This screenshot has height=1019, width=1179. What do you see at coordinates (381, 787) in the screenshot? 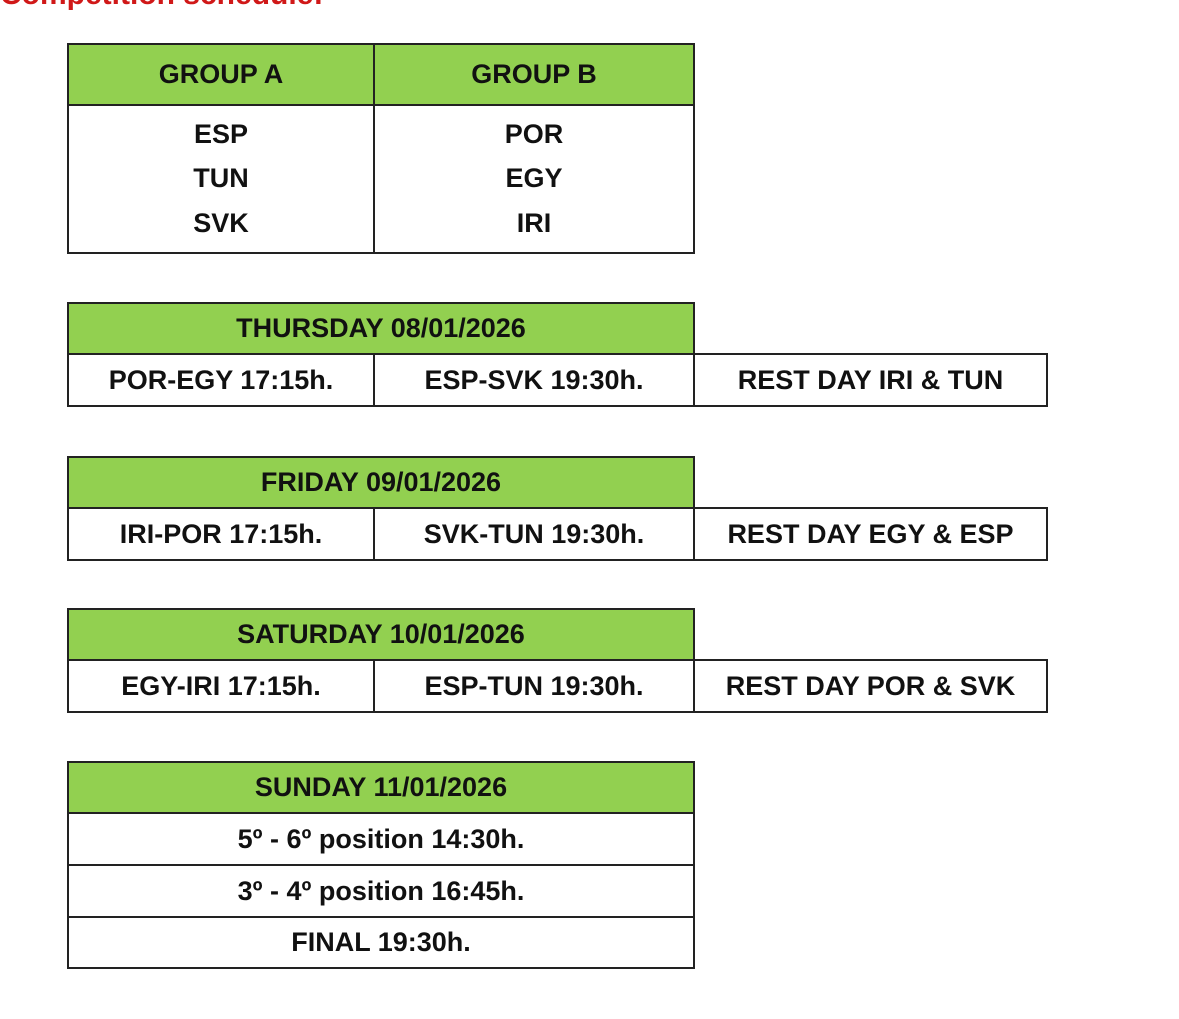
I see `sunday-header: SUNDAY 11/01/2026` at bounding box center [381, 787].